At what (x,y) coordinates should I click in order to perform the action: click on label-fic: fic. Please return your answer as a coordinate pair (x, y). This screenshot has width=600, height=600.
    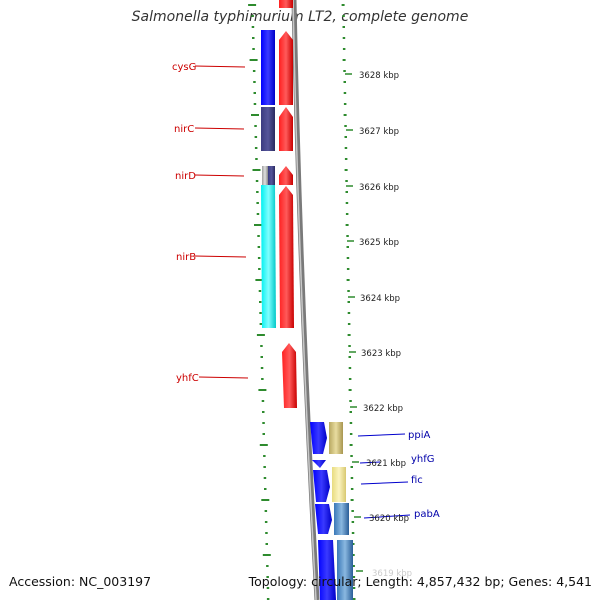
    Looking at the image, I should click on (417, 480).